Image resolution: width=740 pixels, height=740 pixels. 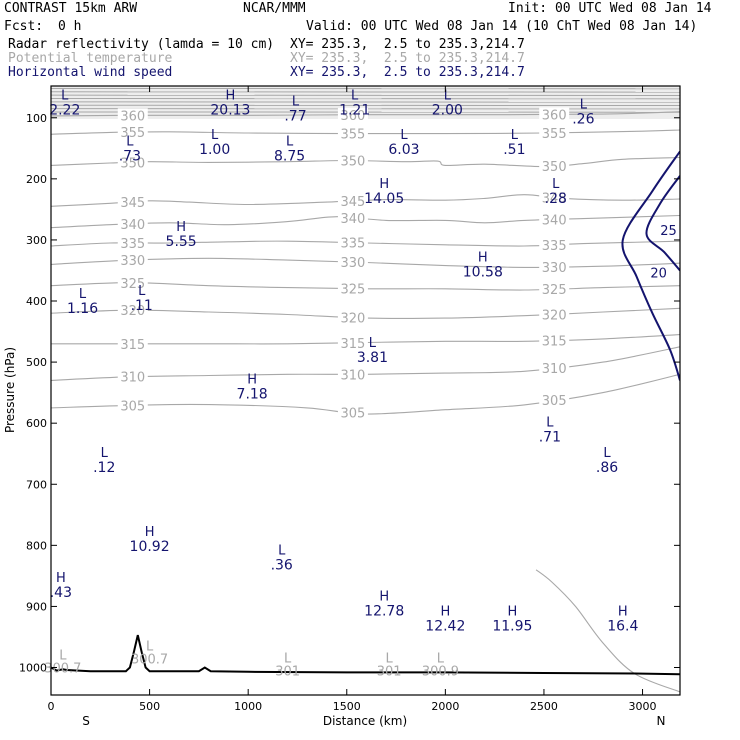 I want to click on center-label: NCAR/MMM, so click(x=274, y=8).